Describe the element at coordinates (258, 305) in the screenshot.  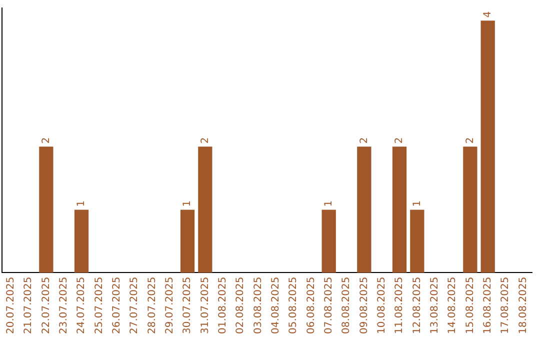
I see `x-tick-label: 03.08.2025` at that location.